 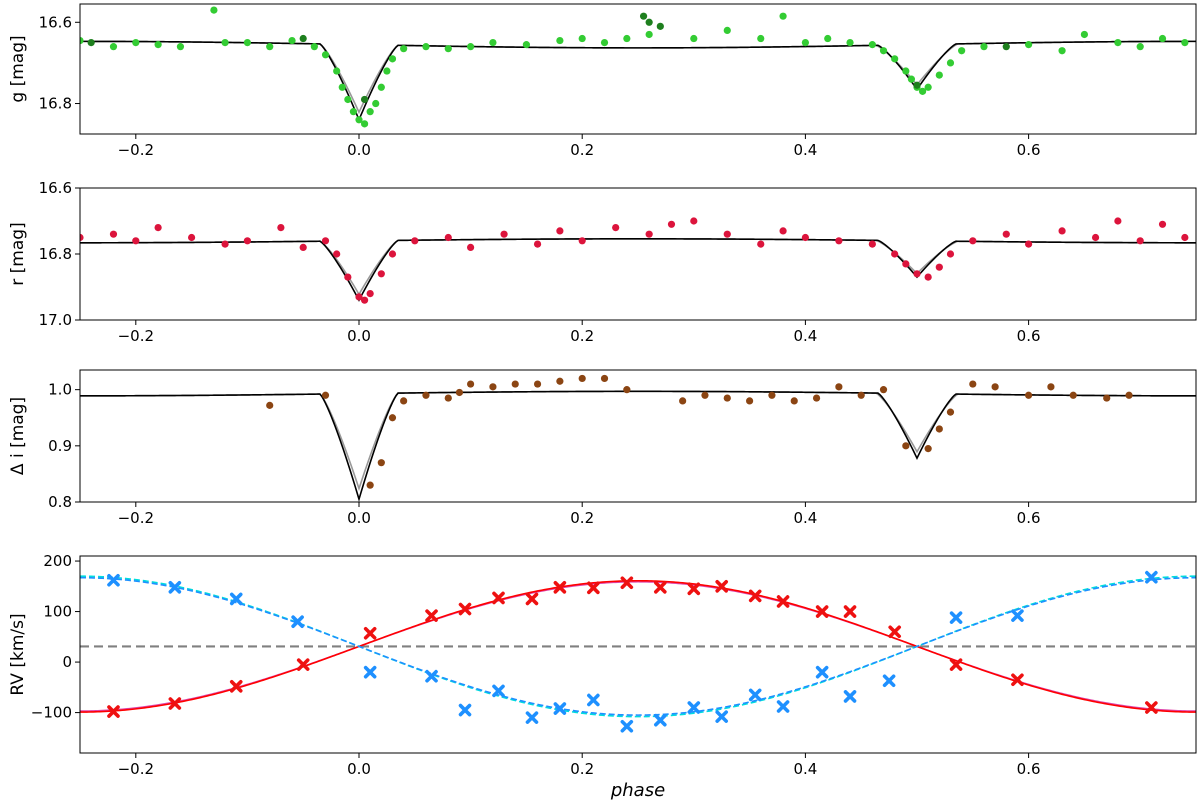 What do you see at coordinates (57, 561) in the screenshot?
I see `y-tick-label: 200` at bounding box center [57, 561].